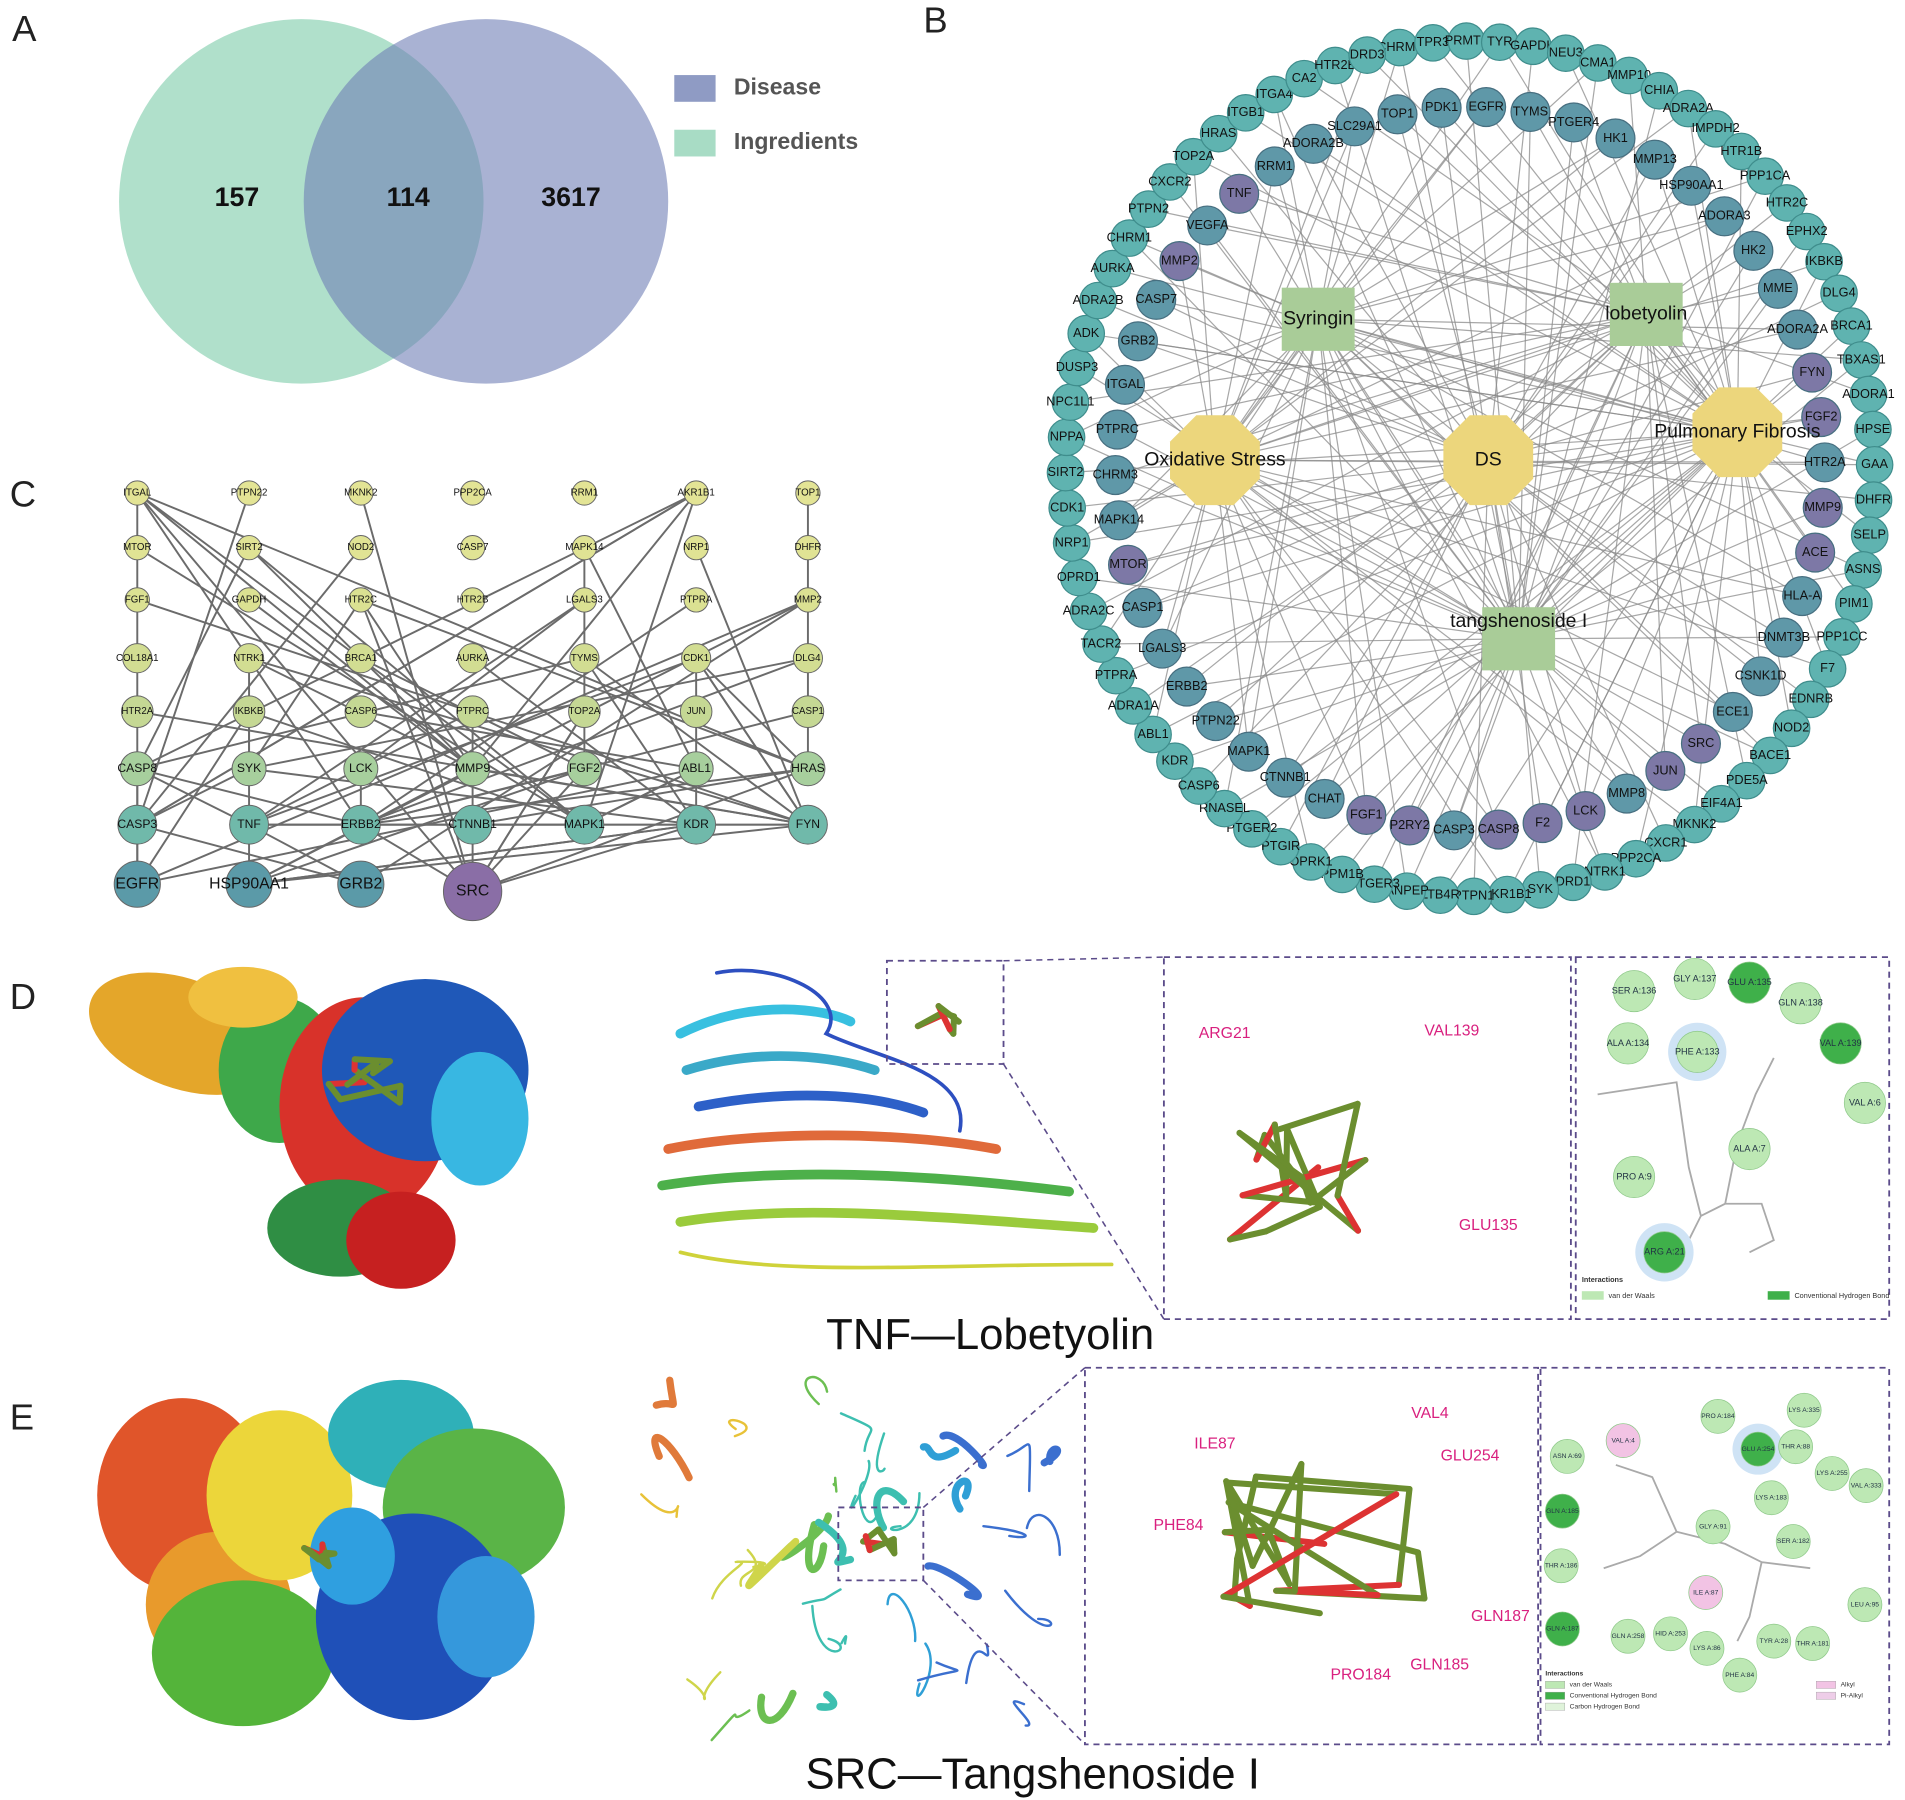 The width and height of the screenshot is (1905, 1800). I want to click on venn-count: 114, so click(408, 197).